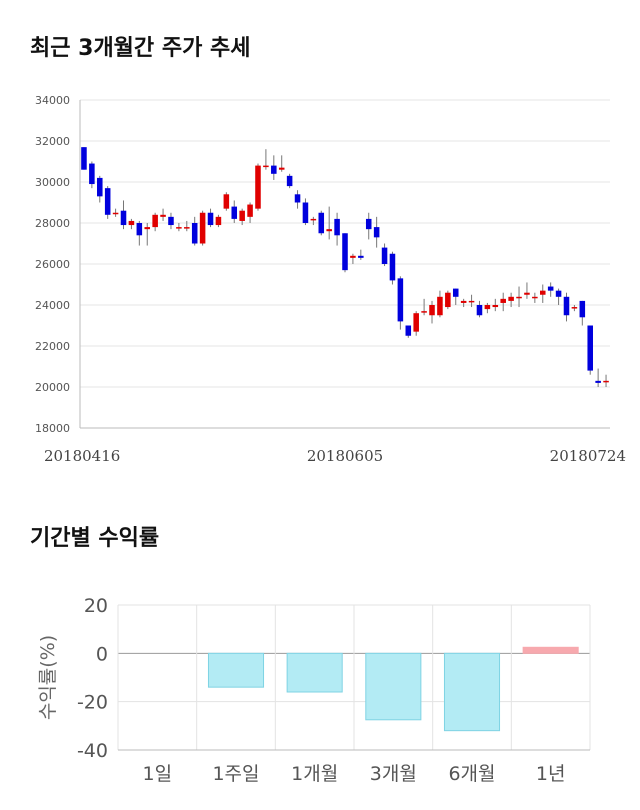 This screenshot has width=640, height=810. What do you see at coordinates (82, 456) in the screenshot?
I see `x-tick-label: 20180416` at bounding box center [82, 456].